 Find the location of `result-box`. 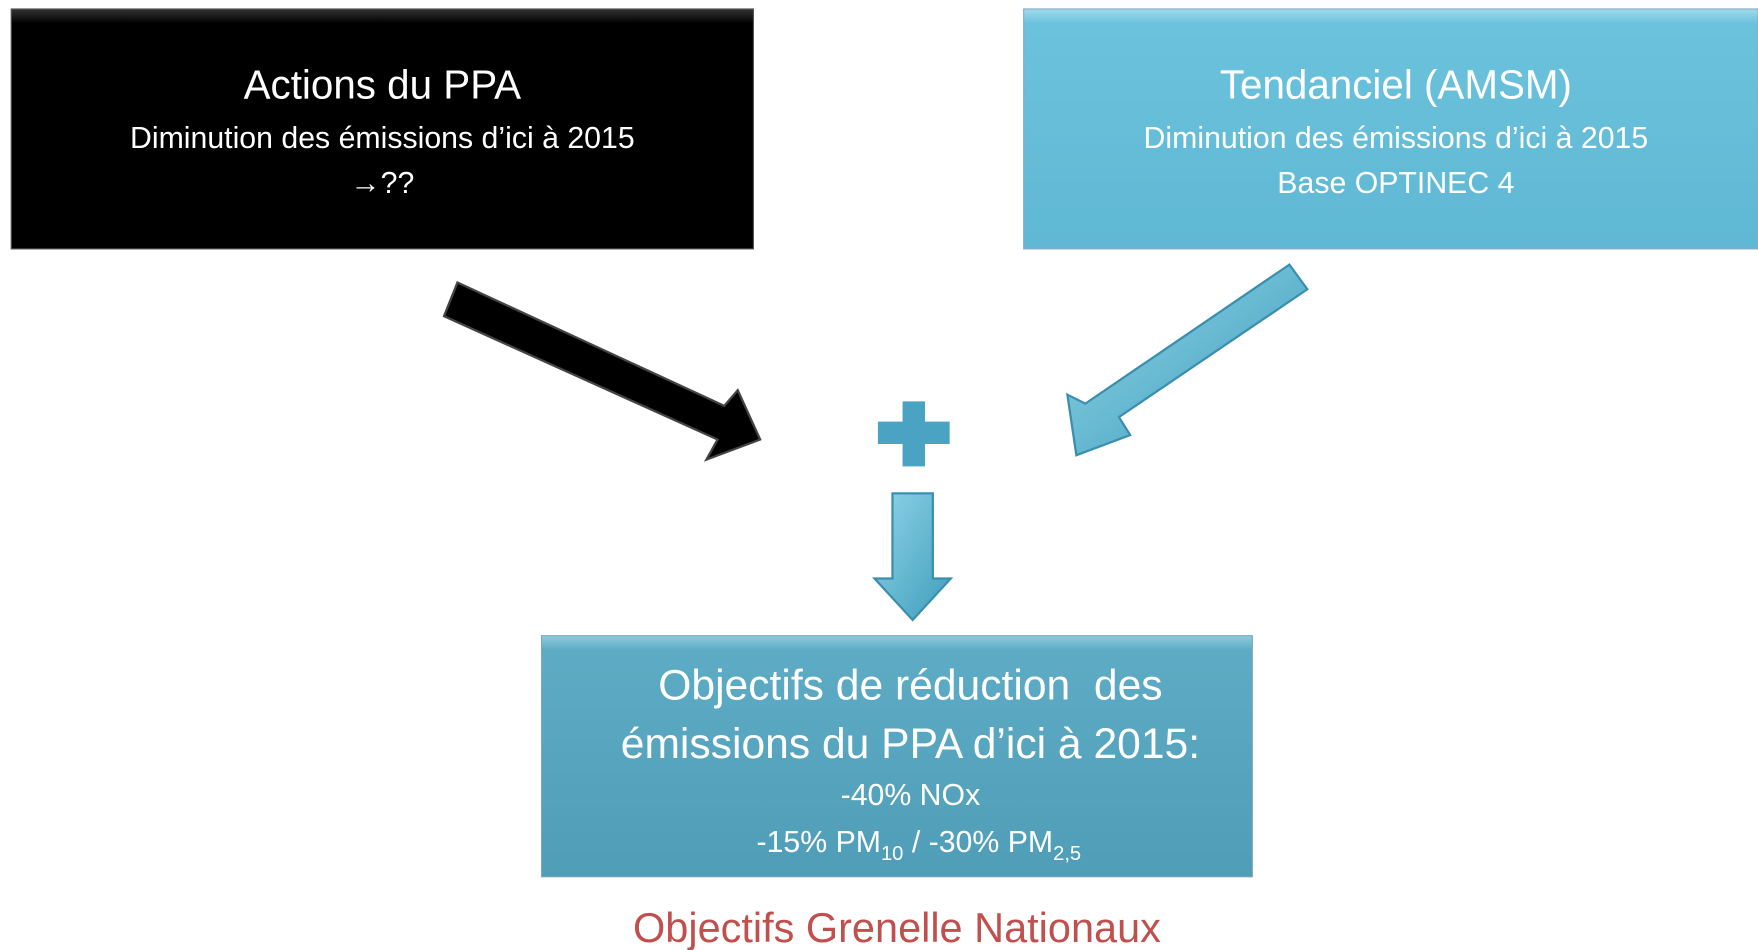

result-box is located at coordinates (896, 756).